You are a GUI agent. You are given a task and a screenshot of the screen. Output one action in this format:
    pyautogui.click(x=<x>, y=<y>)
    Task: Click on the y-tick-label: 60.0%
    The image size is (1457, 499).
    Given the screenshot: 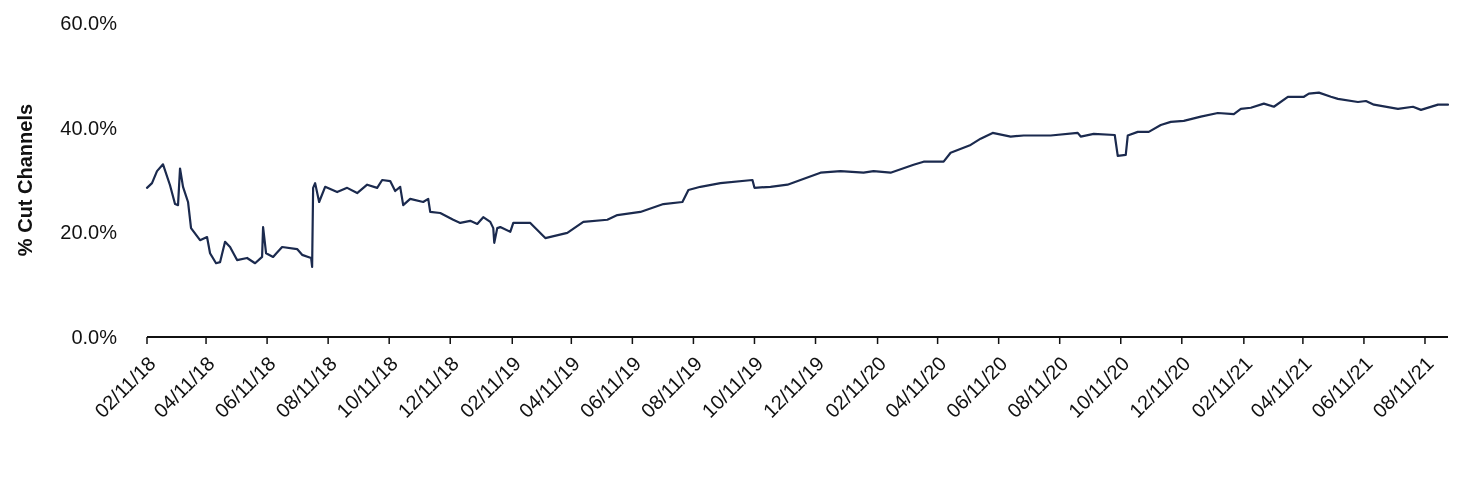 What is the action you would take?
    pyautogui.click(x=89, y=23)
    